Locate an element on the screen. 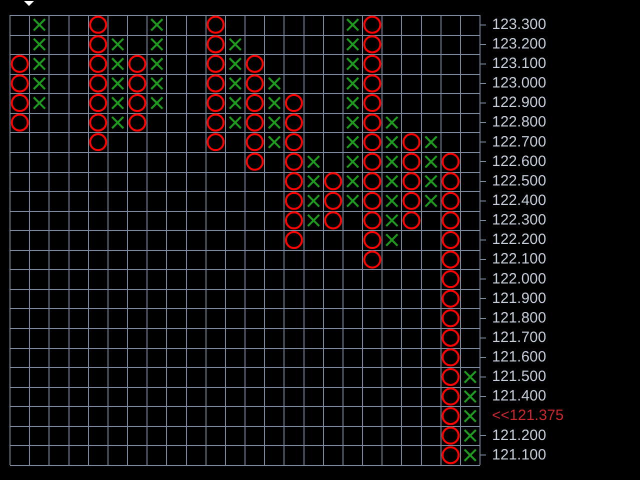 This screenshot has width=640, height=480. y-tick-label: 122.800 is located at coordinates (519, 122).